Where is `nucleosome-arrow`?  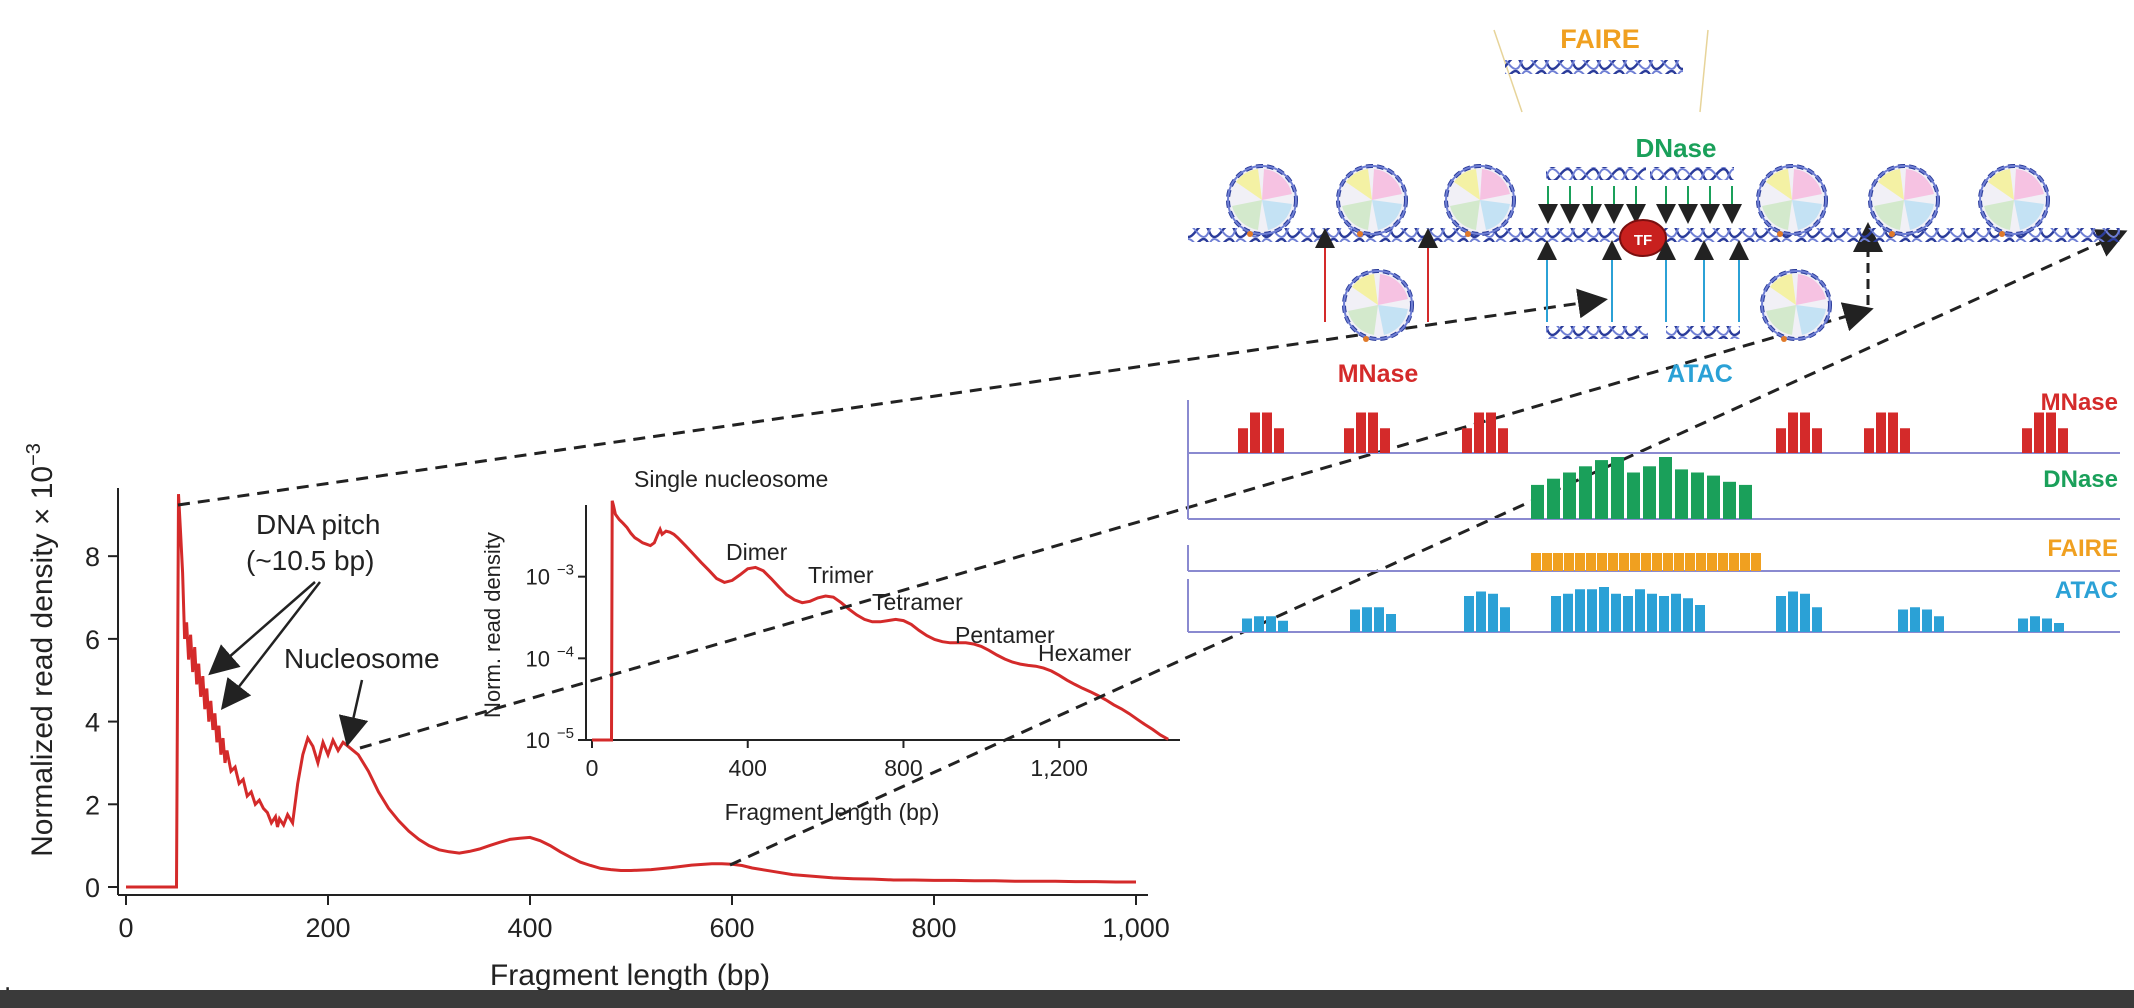
nucleosome-arrow is located at coordinates (353, 713).